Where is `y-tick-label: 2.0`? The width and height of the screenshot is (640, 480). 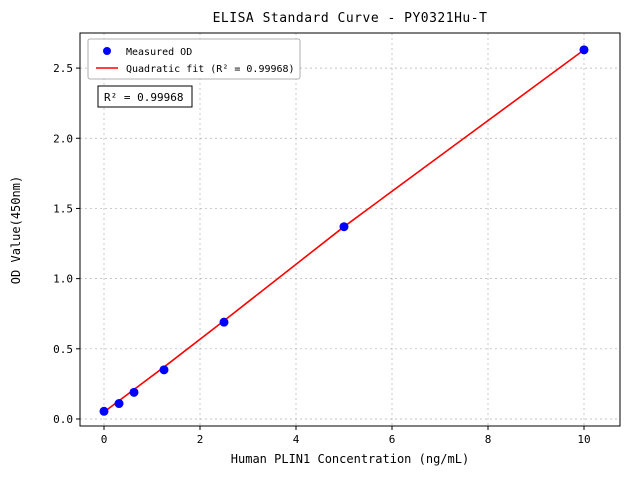
y-tick-label: 2.0 is located at coordinates (63, 138).